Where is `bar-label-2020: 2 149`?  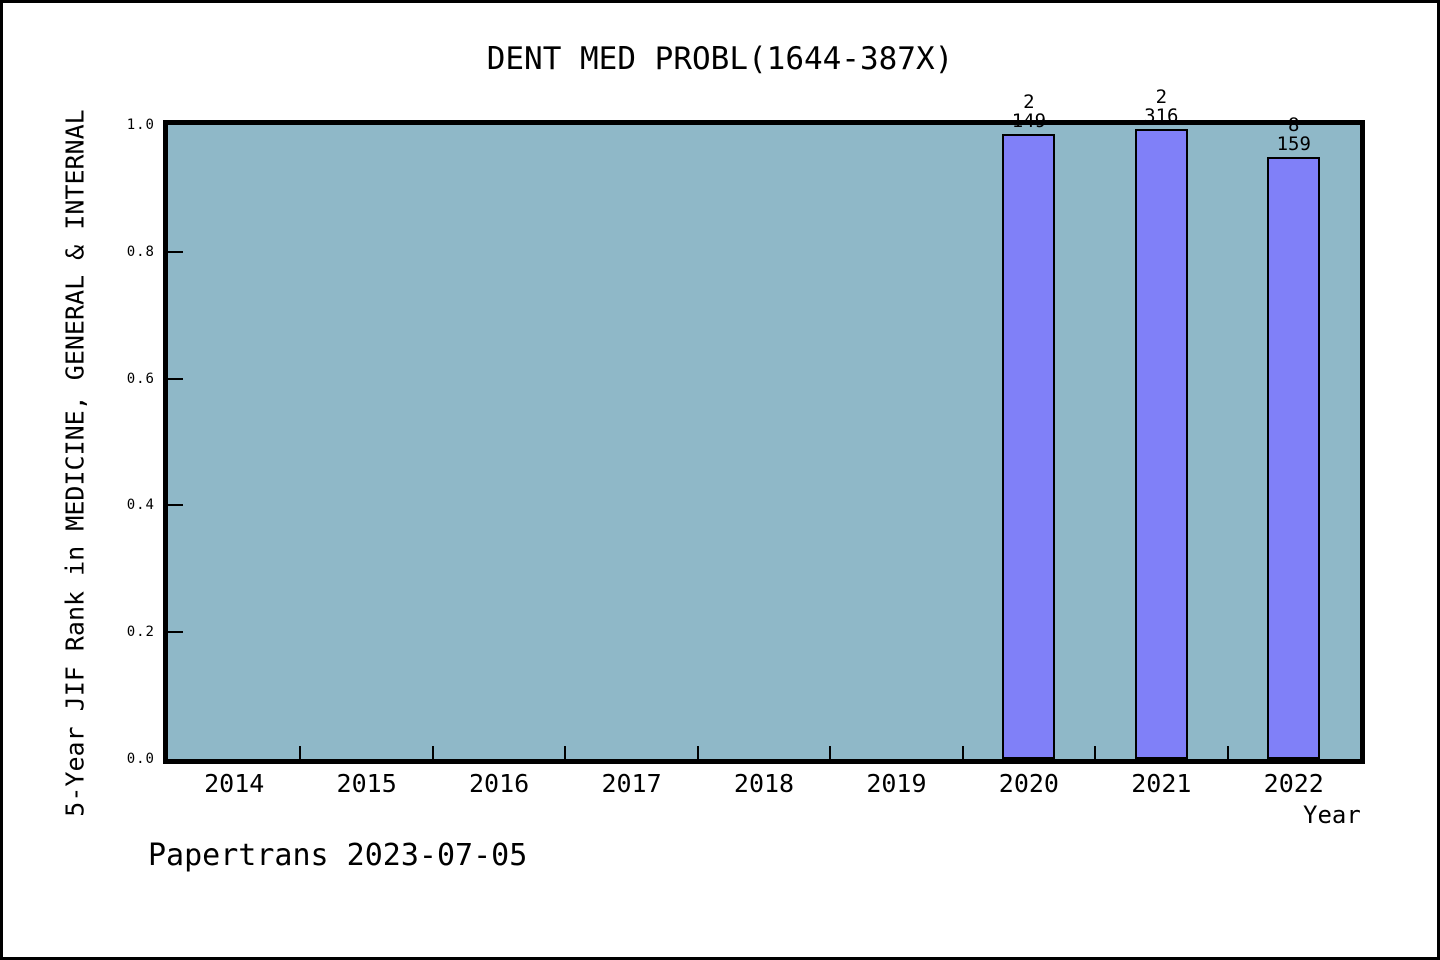 bar-label-2020: 2 149 is located at coordinates (1029, 111).